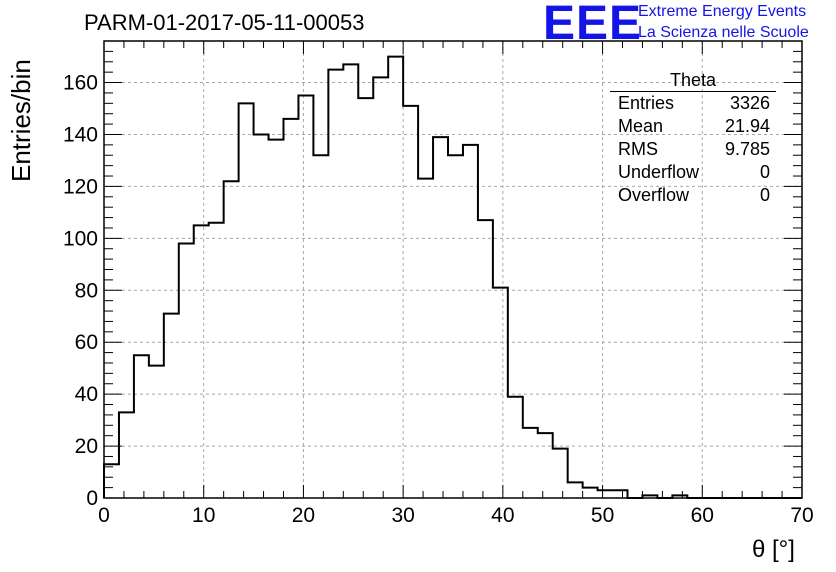 Image resolution: width=836 pixels, height=572 pixels. What do you see at coordinates (693, 126) in the screenshot?
I see `stats-row-mean: Mean 21.94` at bounding box center [693, 126].